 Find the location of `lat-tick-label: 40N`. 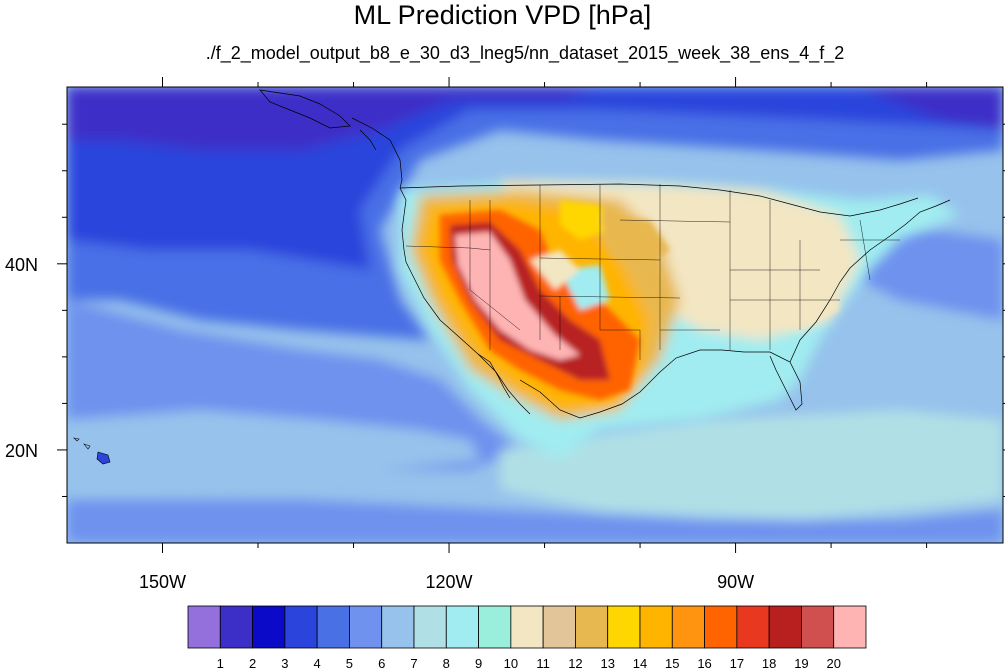

lat-tick-label: 40N is located at coordinates (21, 265).